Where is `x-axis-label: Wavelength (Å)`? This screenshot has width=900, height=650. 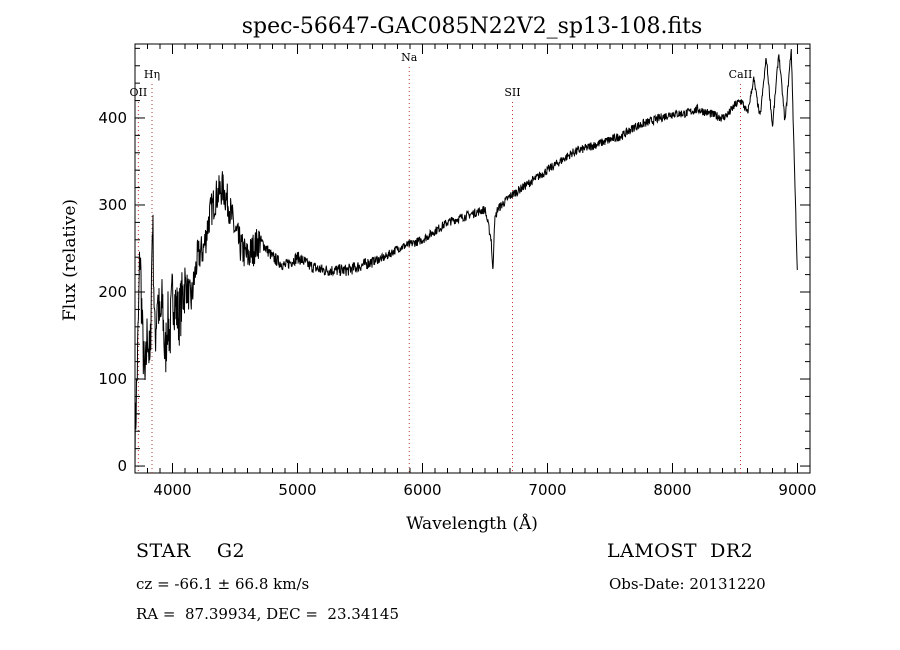
x-axis-label: Wavelength (Å) is located at coordinates (472, 523).